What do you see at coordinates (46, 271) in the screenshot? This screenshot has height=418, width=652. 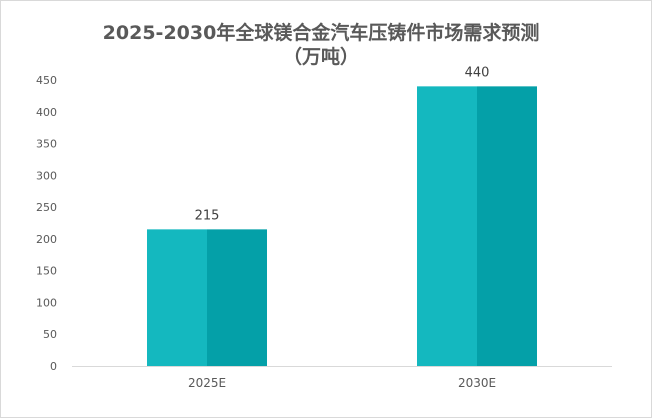 I see `y-tick-label: 150` at bounding box center [46, 271].